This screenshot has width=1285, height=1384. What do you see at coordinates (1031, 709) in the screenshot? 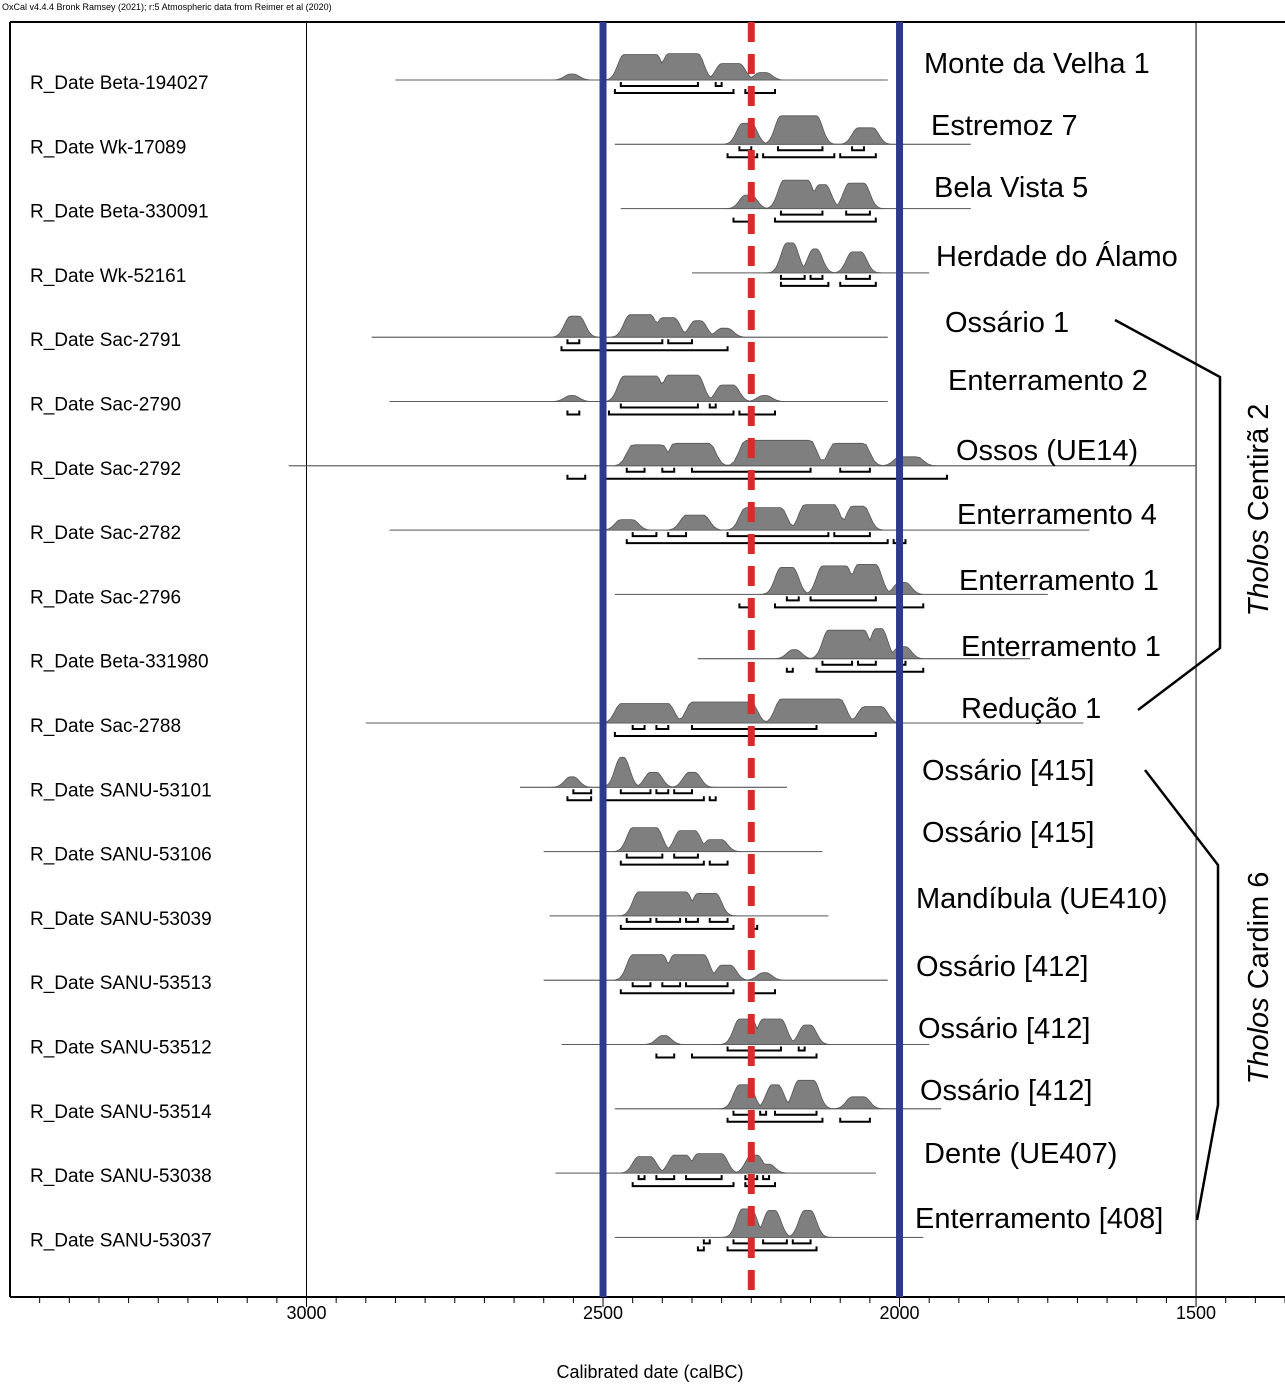
I see `site-label: Redução 1` at bounding box center [1031, 709].